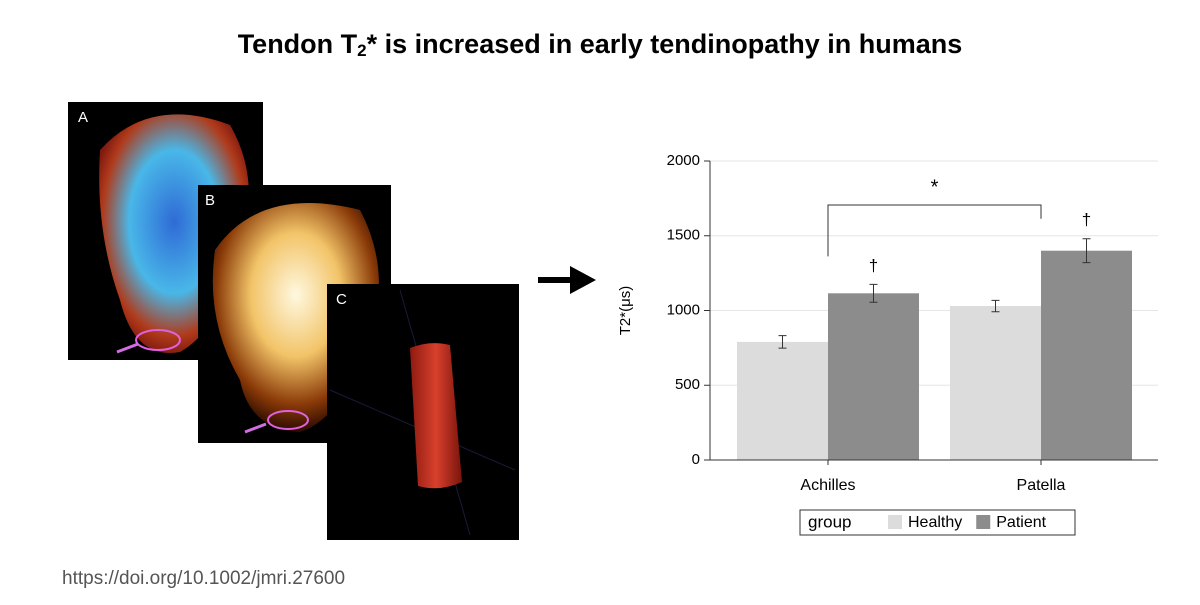  I want to click on significance-bracket, so click(934, 230).